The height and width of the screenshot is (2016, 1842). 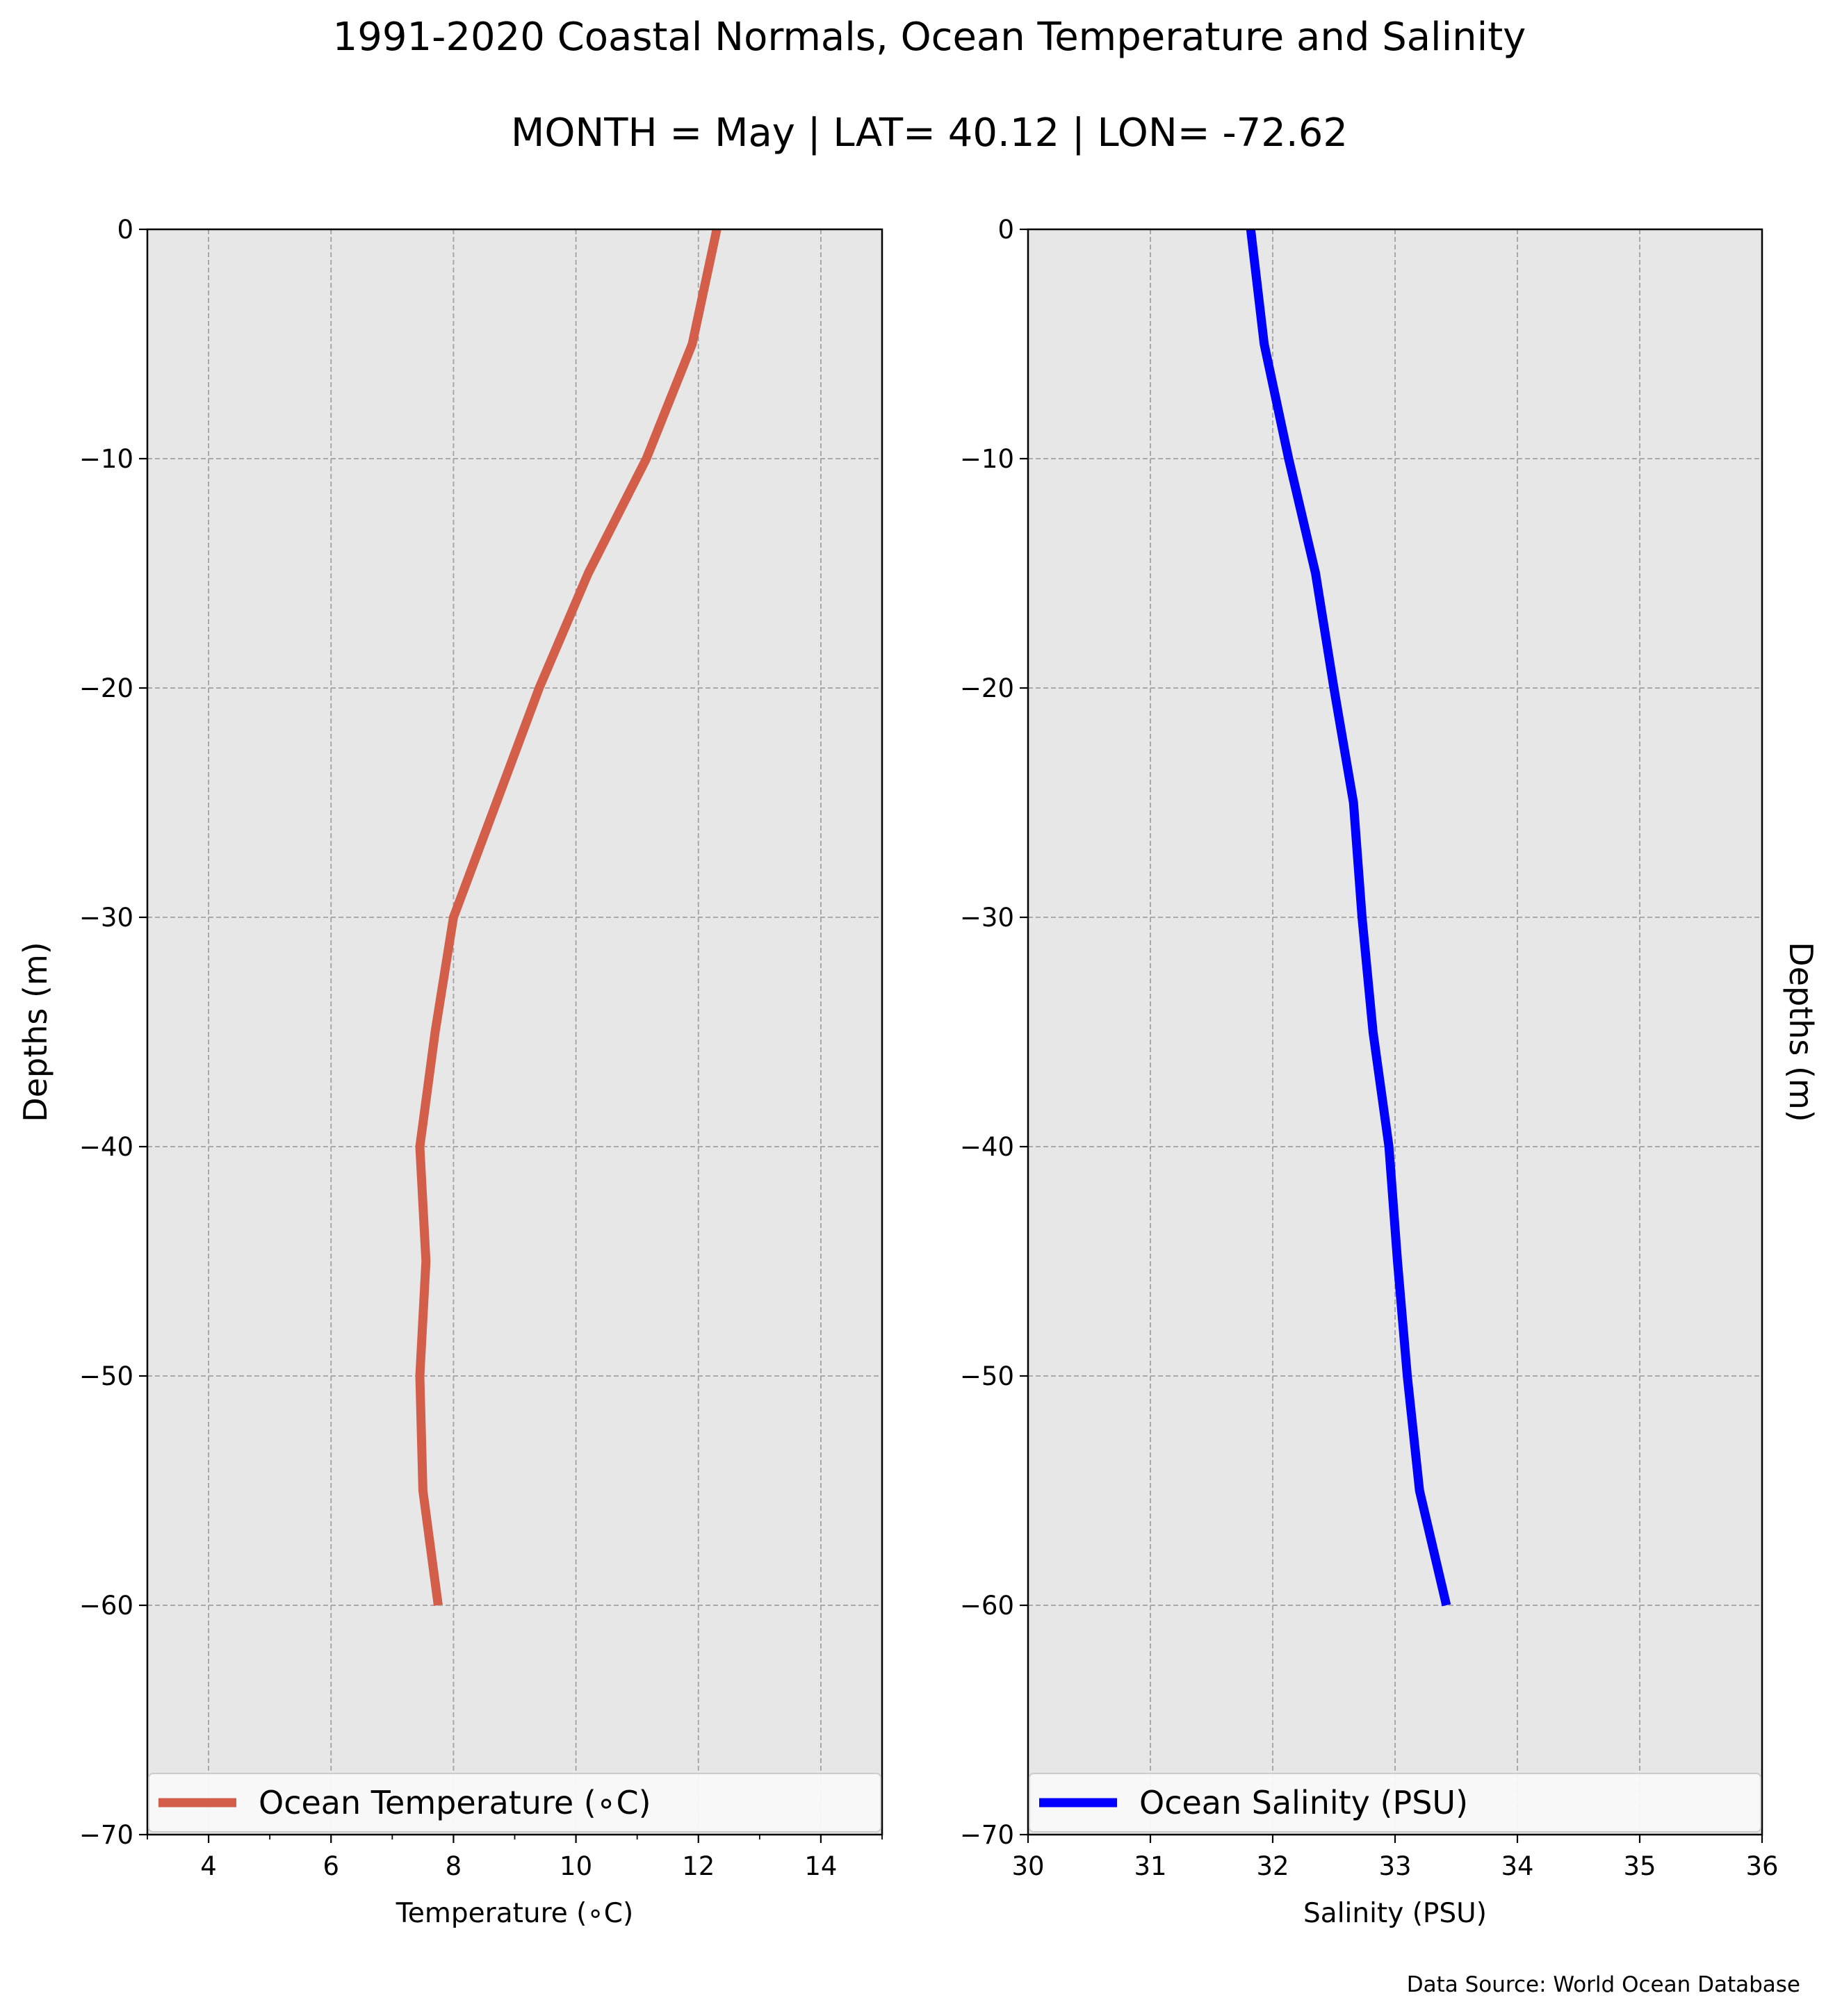 What do you see at coordinates (208, 1866) in the screenshot?
I see `temp-xtick-label: 4` at bounding box center [208, 1866].